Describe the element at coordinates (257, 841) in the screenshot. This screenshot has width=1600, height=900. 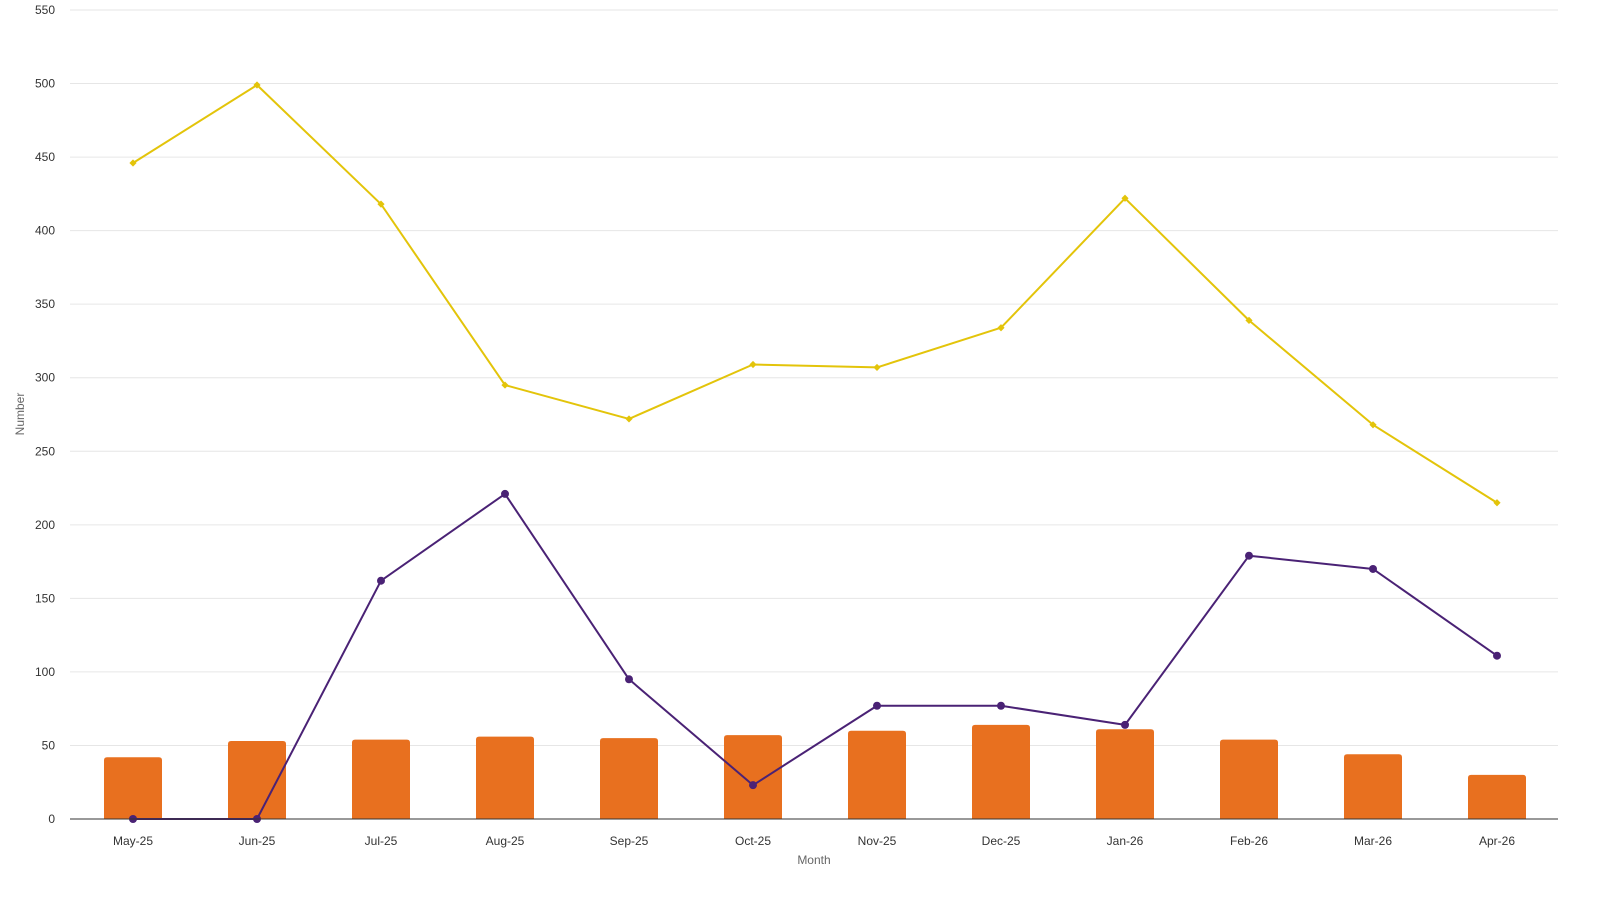
I see `x-tick-label: Jun-25` at that location.